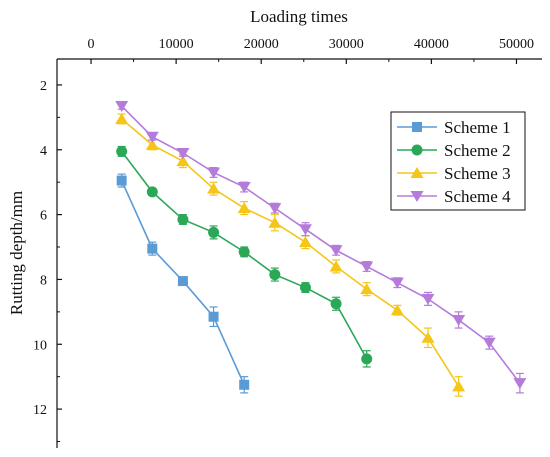 This screenshot has width=550, height=457. I want to click on y-tick-label: 8, so click(43, 280).